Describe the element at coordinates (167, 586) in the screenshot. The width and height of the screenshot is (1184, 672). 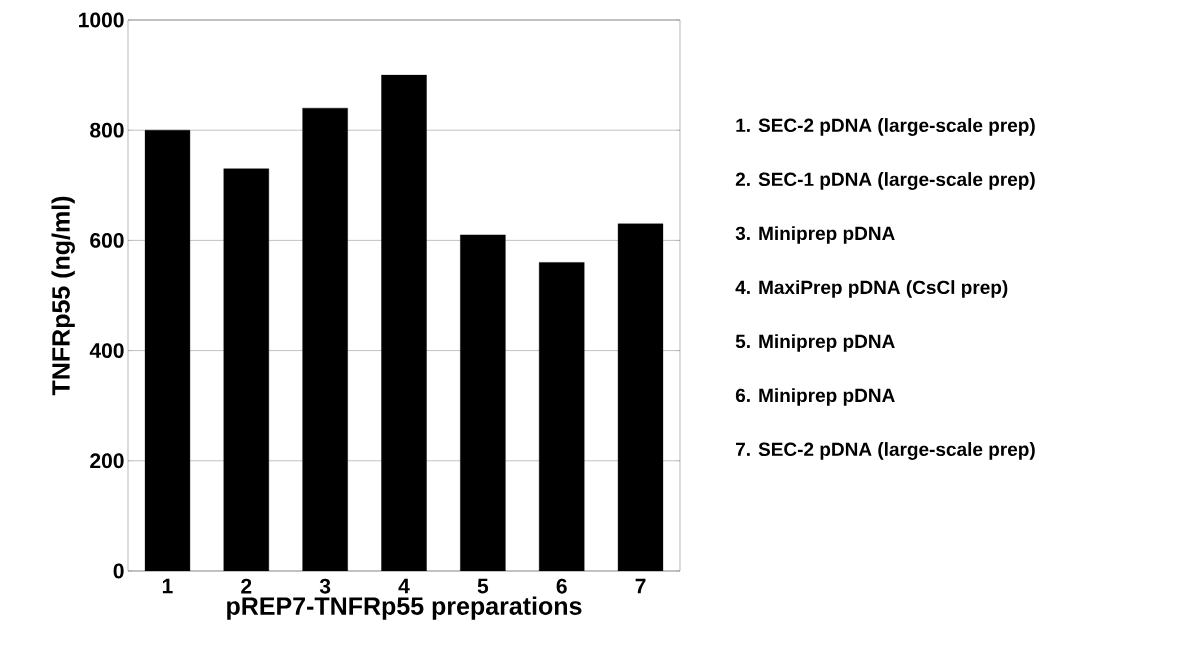
I see `x-tick-label: 1` at that location.